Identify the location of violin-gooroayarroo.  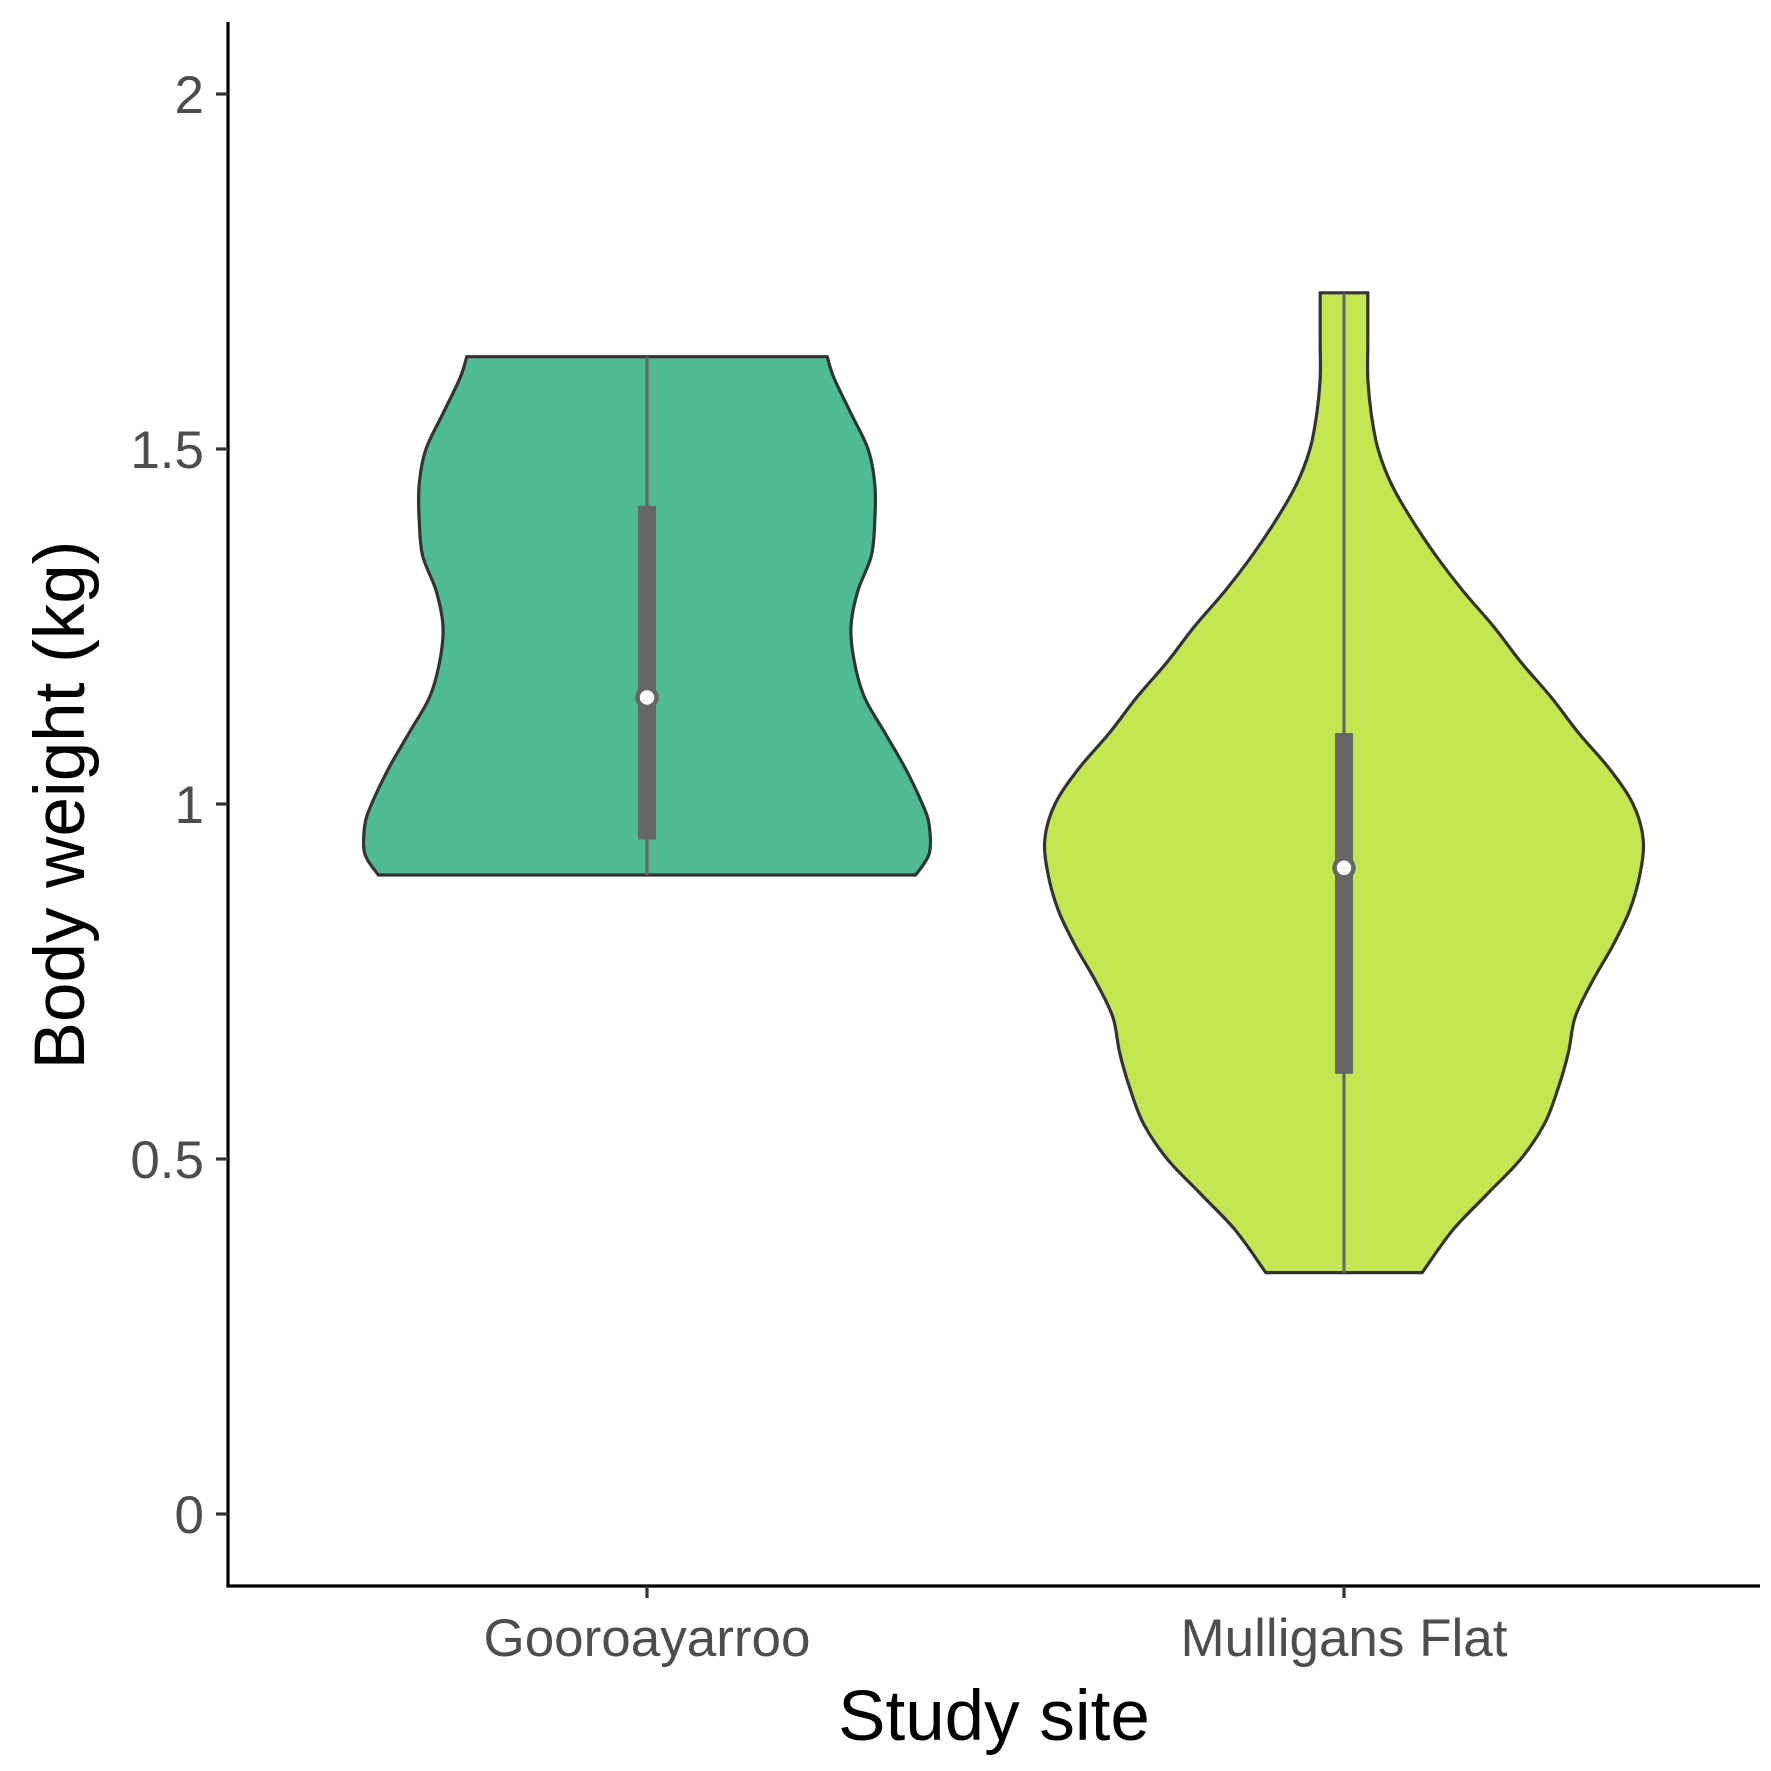
(647, 616).